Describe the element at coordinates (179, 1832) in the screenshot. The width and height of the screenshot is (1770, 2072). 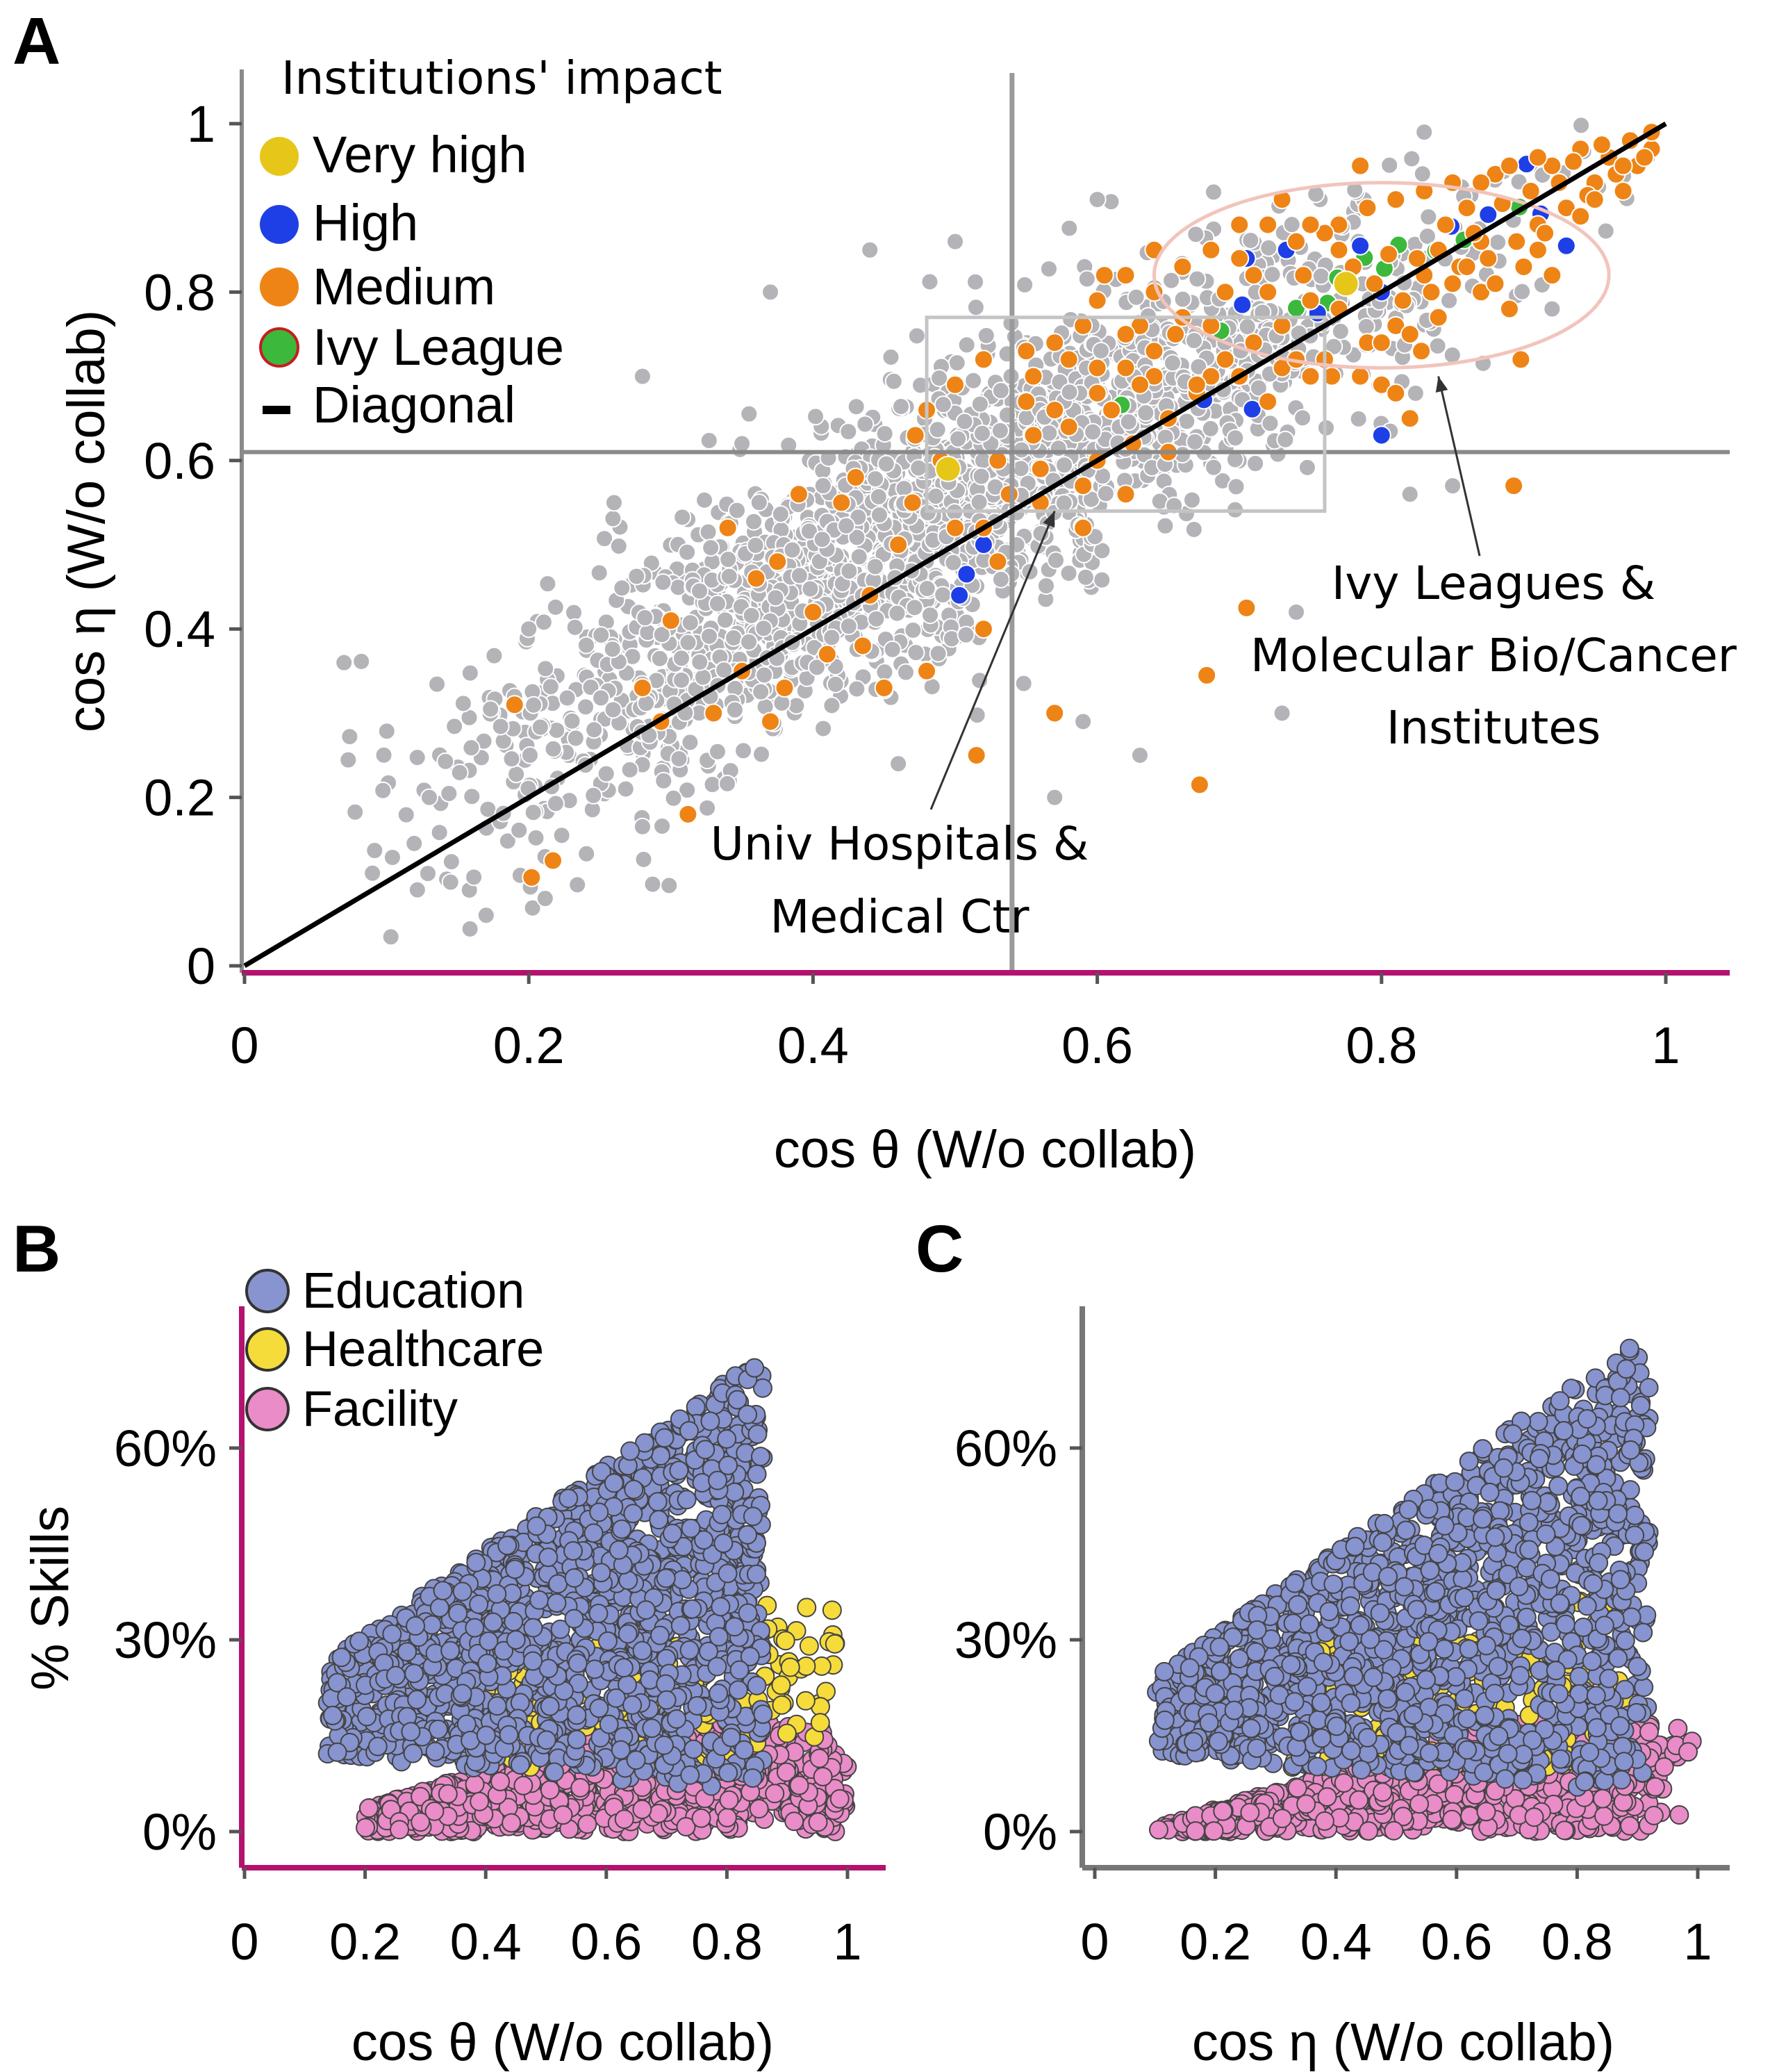
I see `y-tick-label: 0%` at that location.